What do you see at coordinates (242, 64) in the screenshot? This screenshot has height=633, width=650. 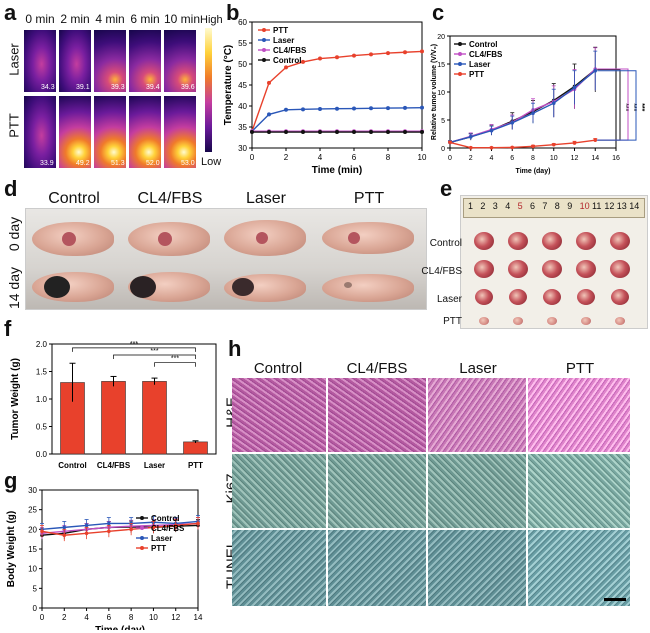 I see `y-tick-label: 50` at bounding box center [242, 64].